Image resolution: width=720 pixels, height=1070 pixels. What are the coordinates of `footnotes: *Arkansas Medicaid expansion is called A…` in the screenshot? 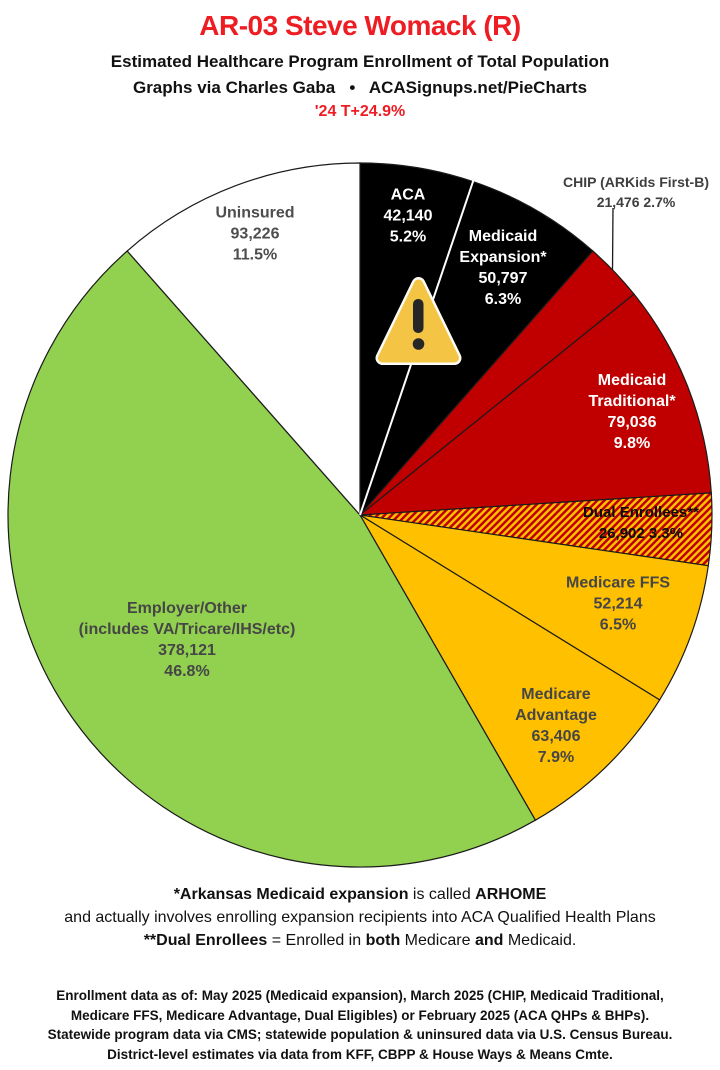 It's located at (360, 917).